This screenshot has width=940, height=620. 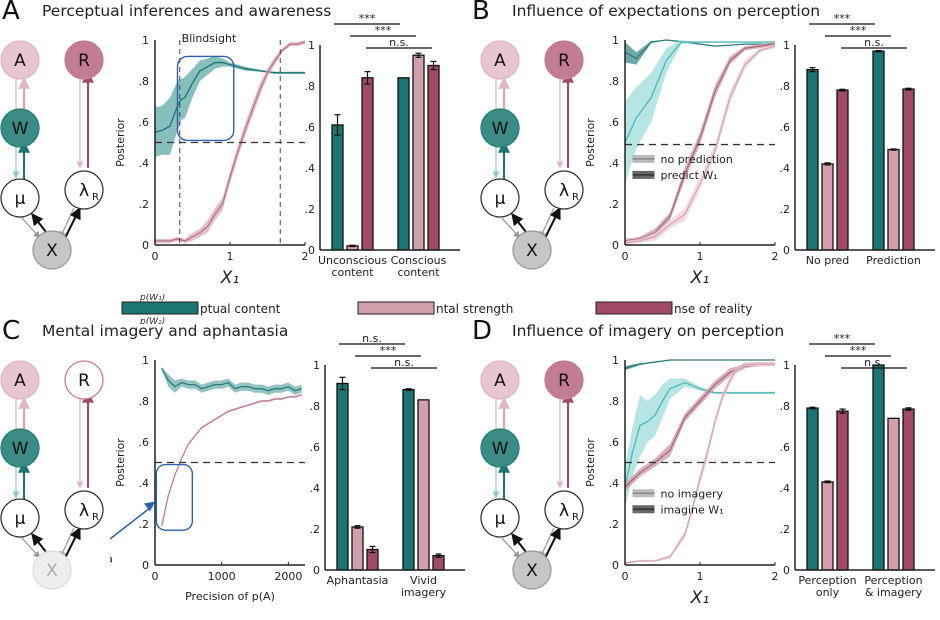 I want to click on x-tick-label: 2, so click(x=305, y=256).